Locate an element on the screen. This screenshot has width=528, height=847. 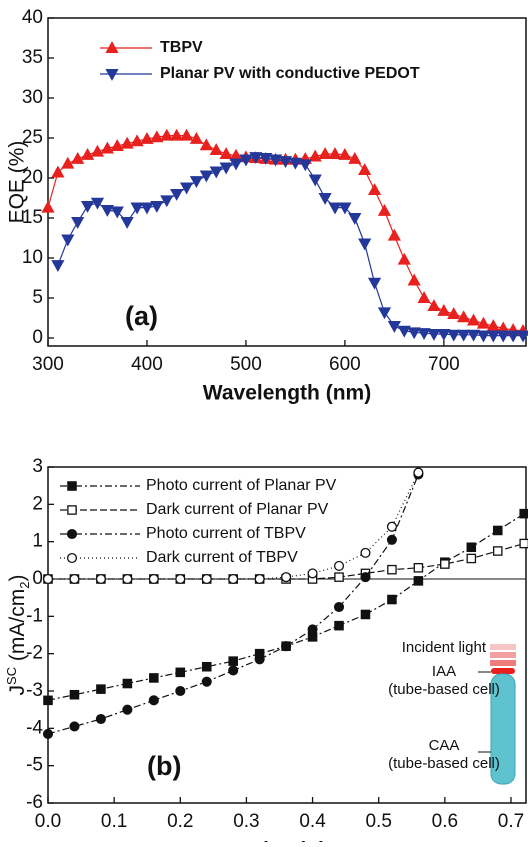
y-tick-label: -5 is located at coordinates (34, 765).